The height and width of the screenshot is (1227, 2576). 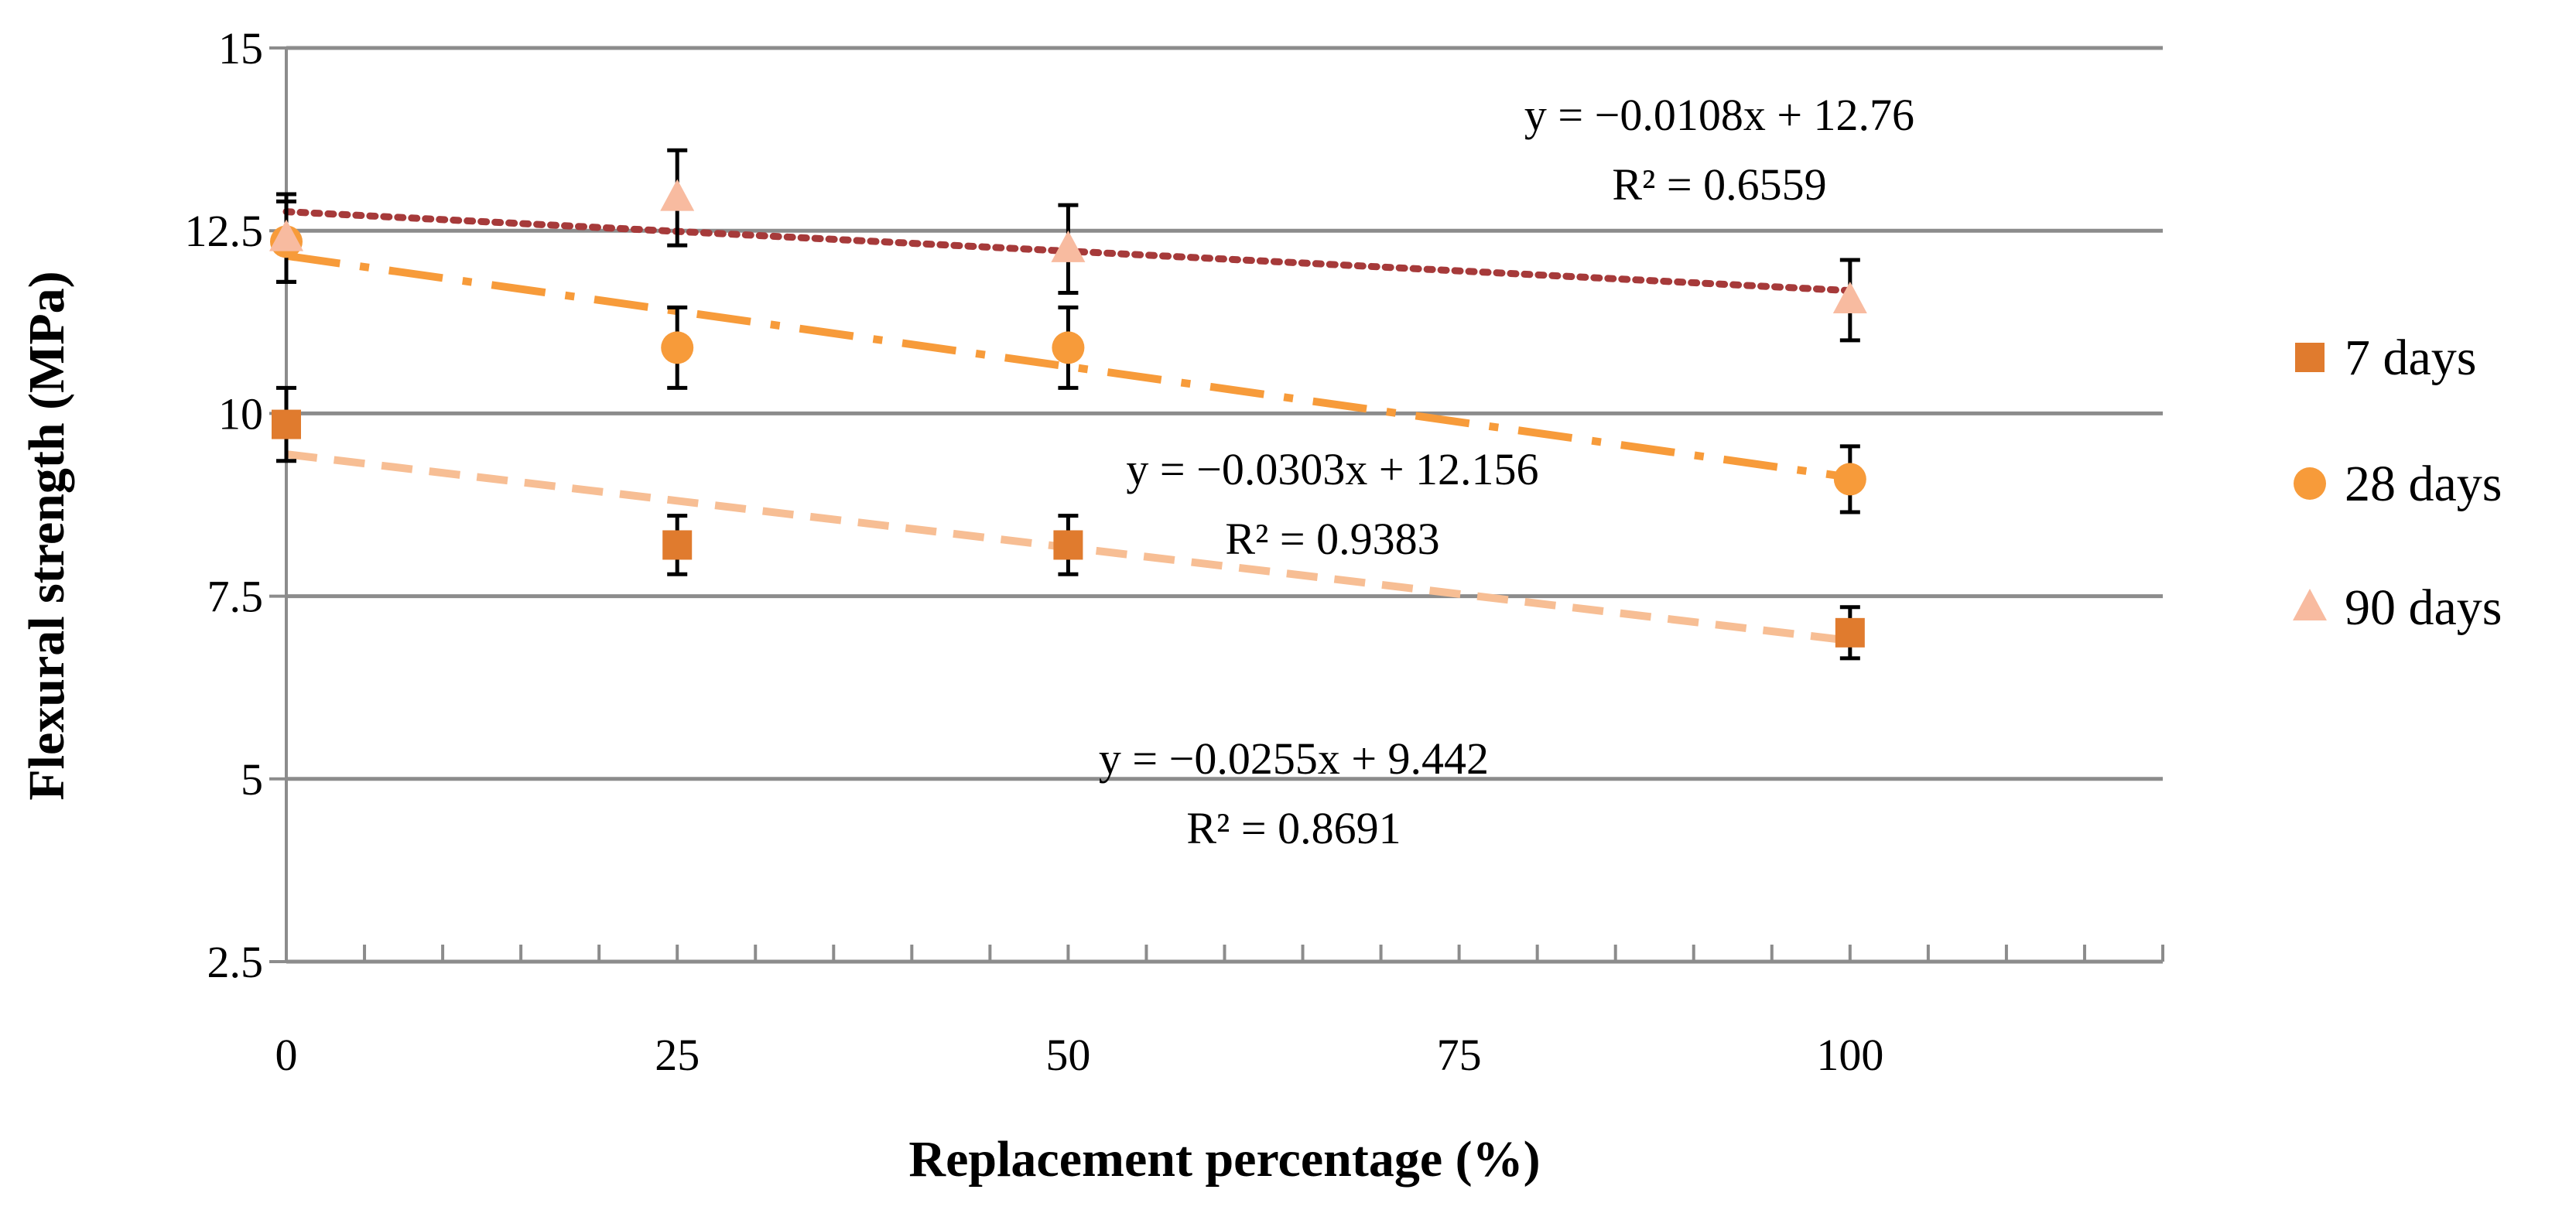 What do you see at coordinates (2310, 357) in the screenshot?
I see `legend-marker-7-days` at bounding box center [2310, 357].